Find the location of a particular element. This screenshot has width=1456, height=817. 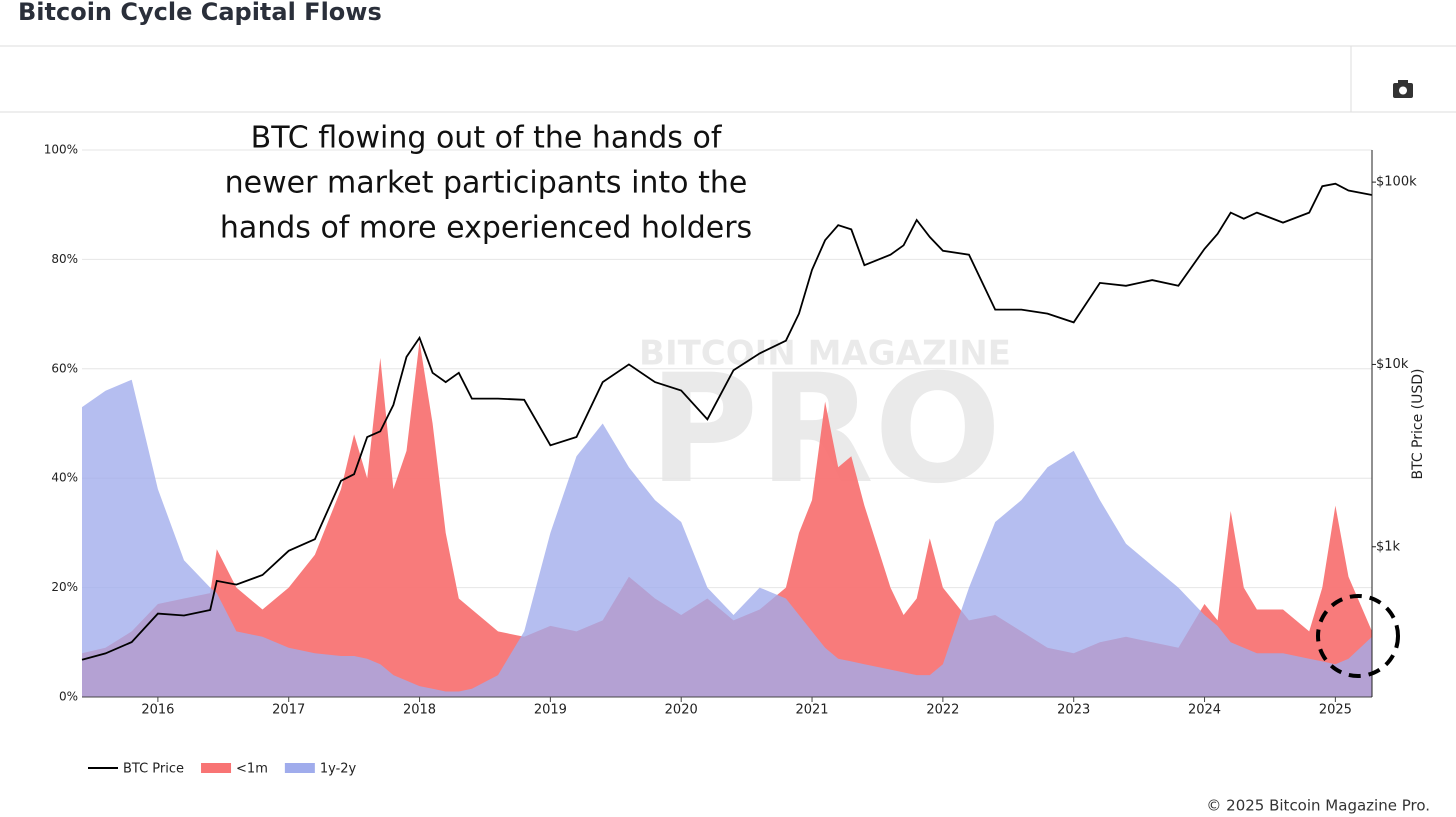

camera-top is located at coordinates (1403, 82).